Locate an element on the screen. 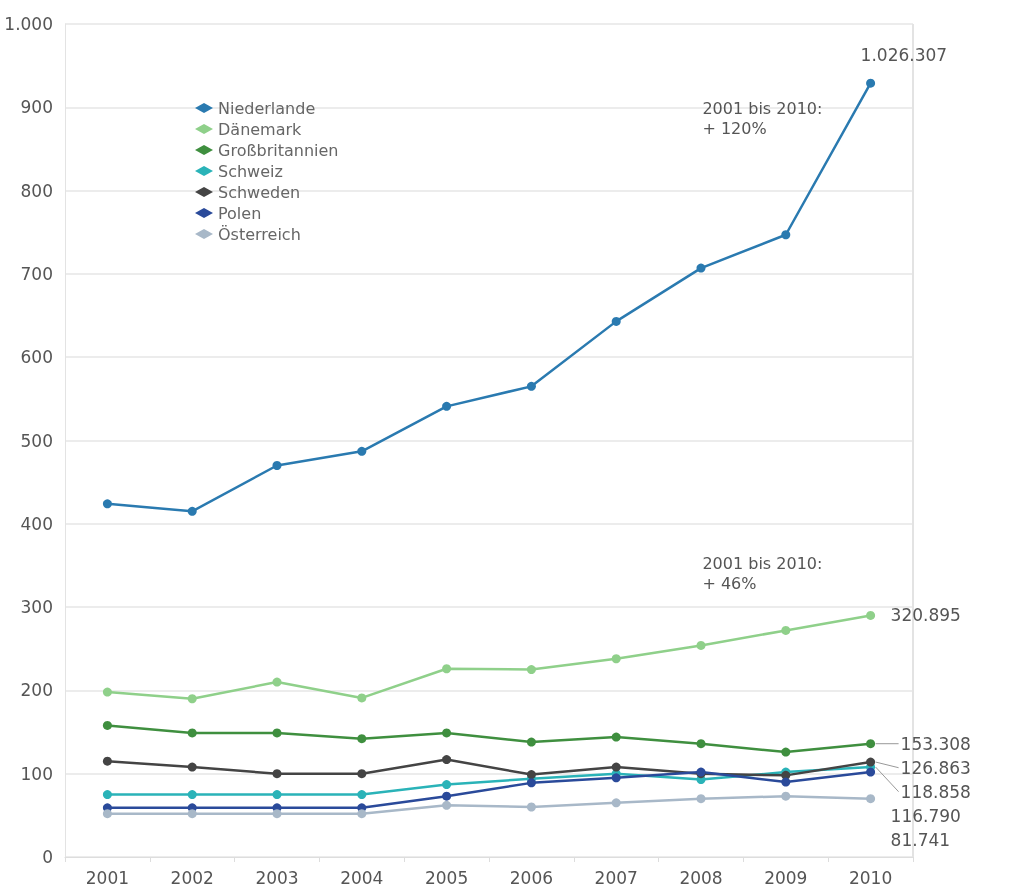 Image resolution: width=1033 pixels, height=893 pixels. annotation: 2001 bis 2010: + 46% is located at coordinates (762, 574).